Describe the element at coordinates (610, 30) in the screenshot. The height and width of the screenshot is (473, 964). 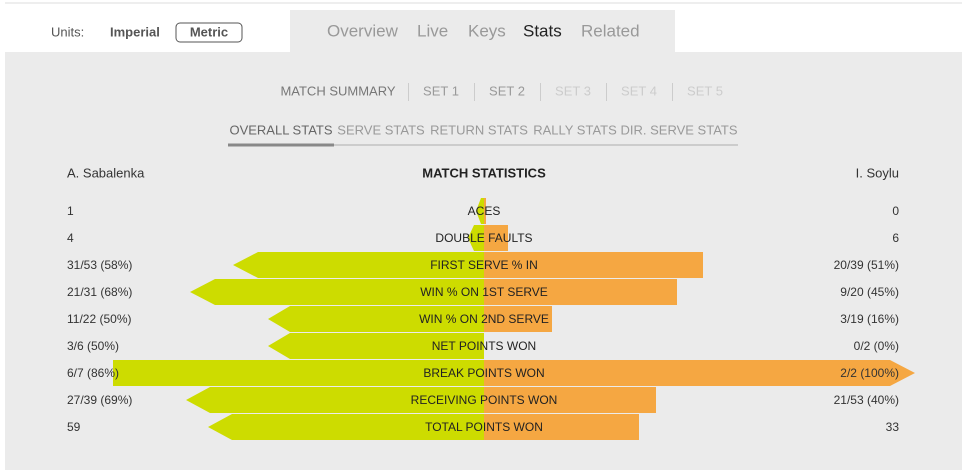
I see `nav-tab: Related` at that location.